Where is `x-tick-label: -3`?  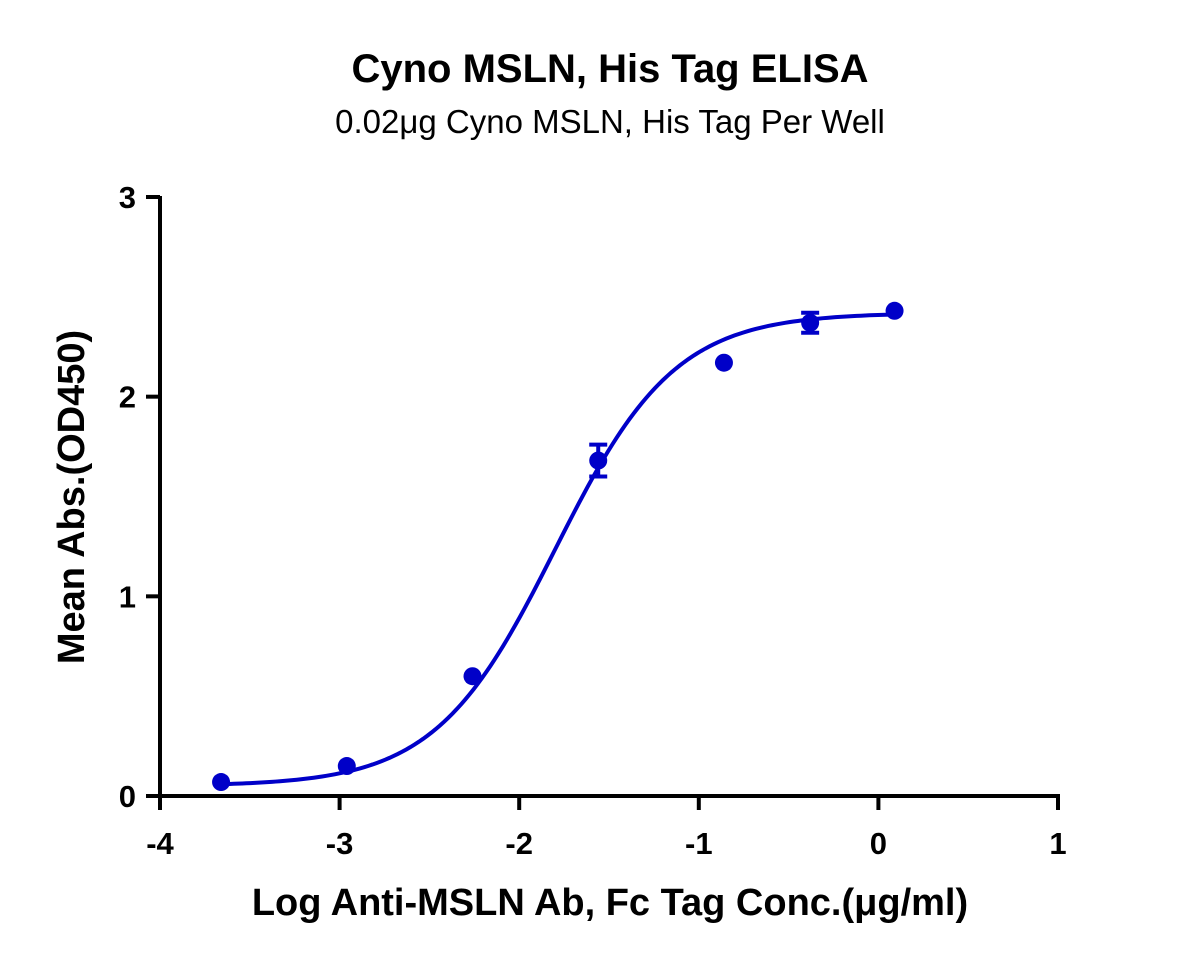 x-tick-label: -3 is located at coordinates (340, 843).